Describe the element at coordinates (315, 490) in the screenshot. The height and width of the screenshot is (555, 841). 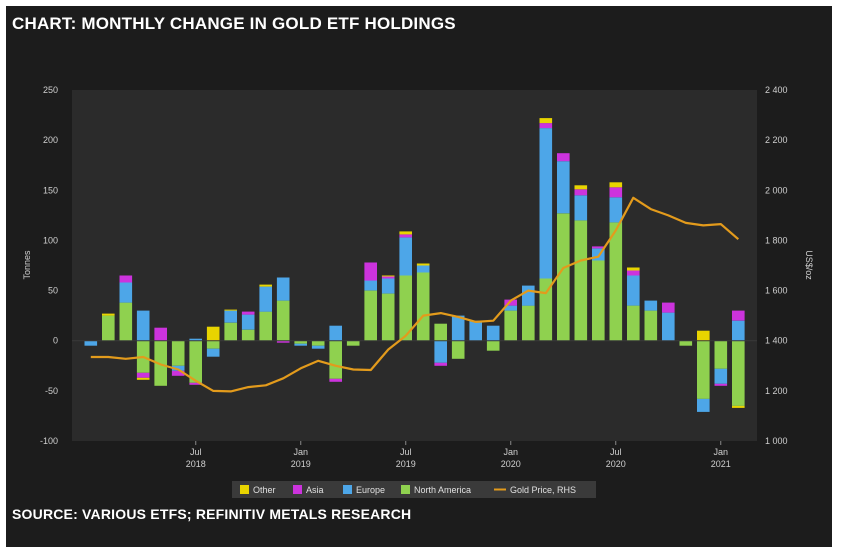
I see `legend-label: Asia` at that location.